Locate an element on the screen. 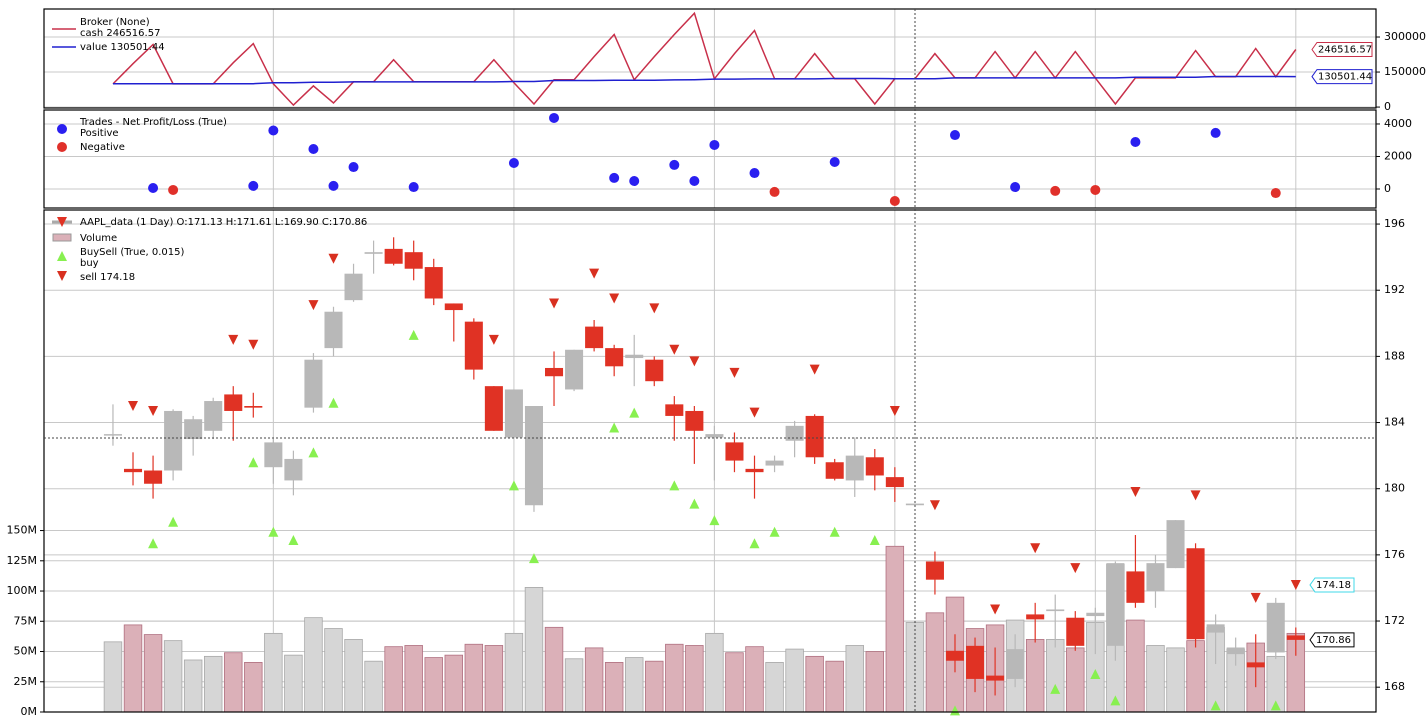  legend-label: sell 174.18 is located at coordinates (107, 277).